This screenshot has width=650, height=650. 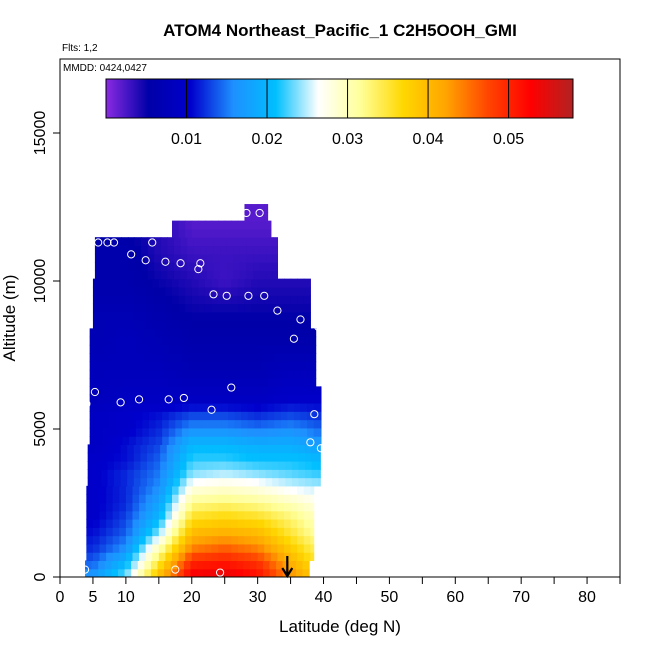 I want to click on colorbar-tick-label-1: 0.02, so click(x=266, y=139).